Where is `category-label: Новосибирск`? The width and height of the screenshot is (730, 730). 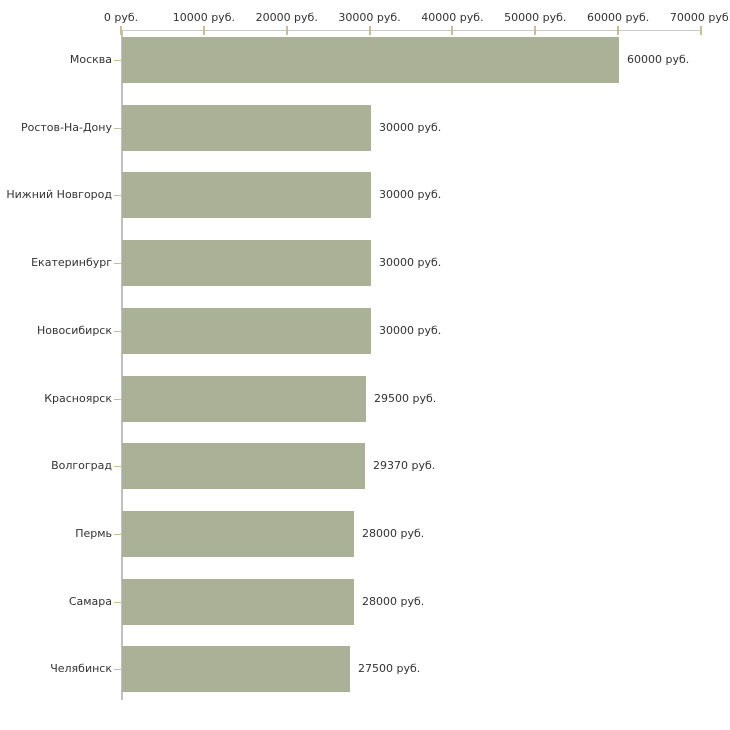 category-label: Новосибирск is located at coordinates (74, 330).